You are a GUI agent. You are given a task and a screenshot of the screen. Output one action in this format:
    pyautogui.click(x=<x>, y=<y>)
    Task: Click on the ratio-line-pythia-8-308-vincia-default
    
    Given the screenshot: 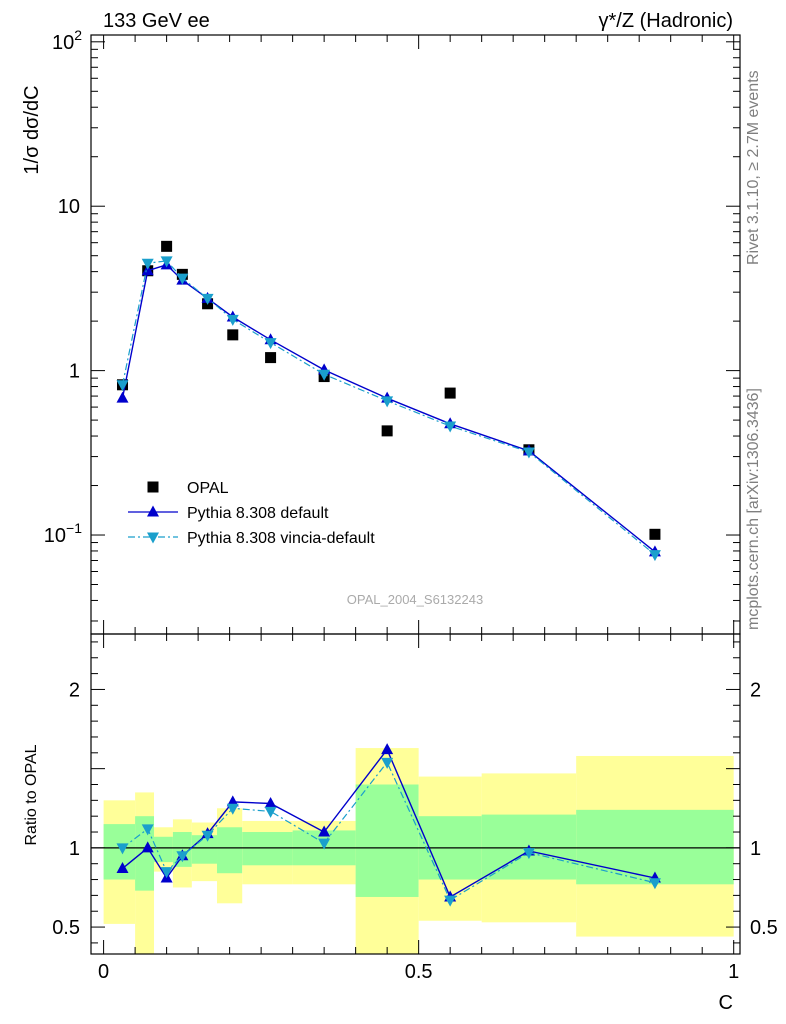 What is the action you would take?
    pyautogui.click(x=389, y=831)
    